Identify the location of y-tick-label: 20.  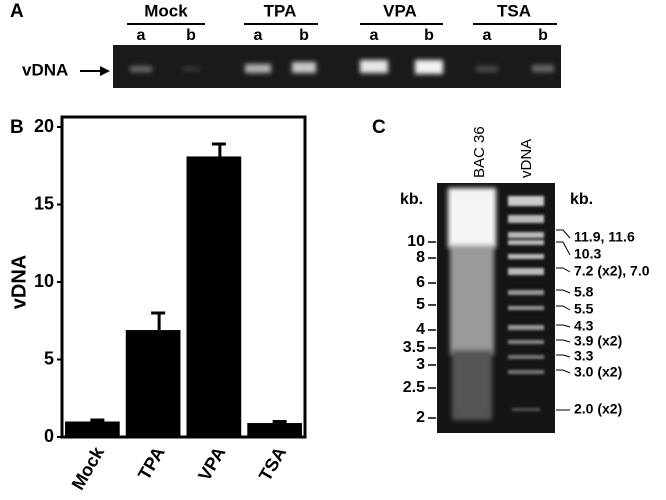
(44, 126).